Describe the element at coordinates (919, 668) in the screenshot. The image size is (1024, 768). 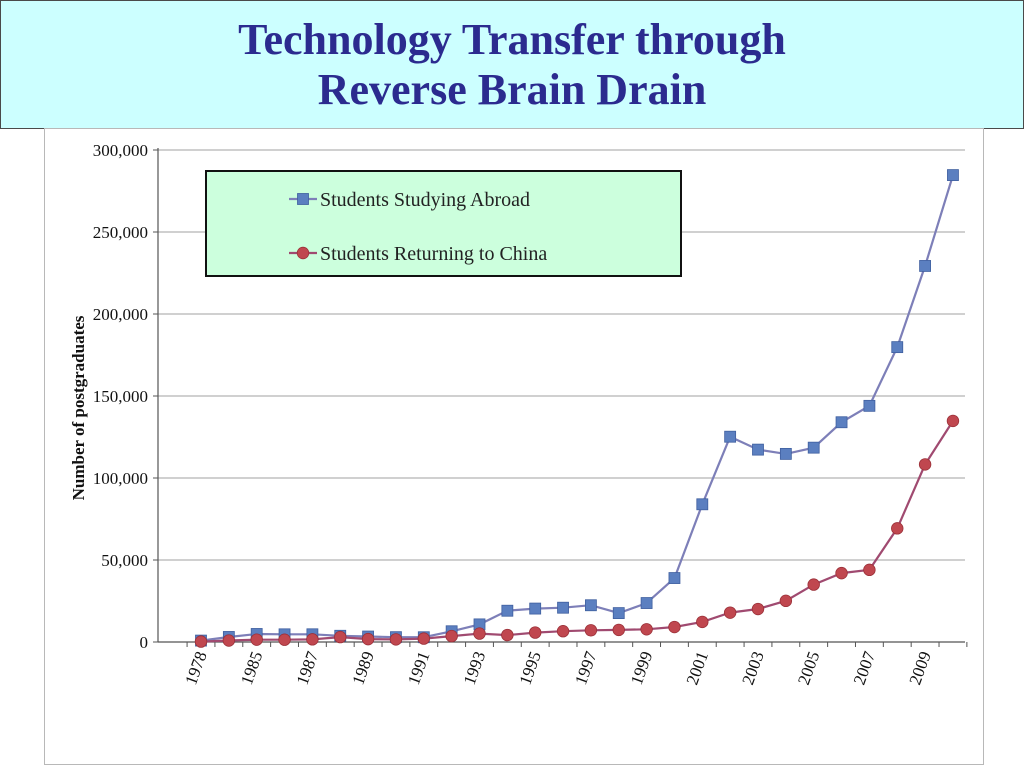
I see `x-tick-label: 2009` at that location.